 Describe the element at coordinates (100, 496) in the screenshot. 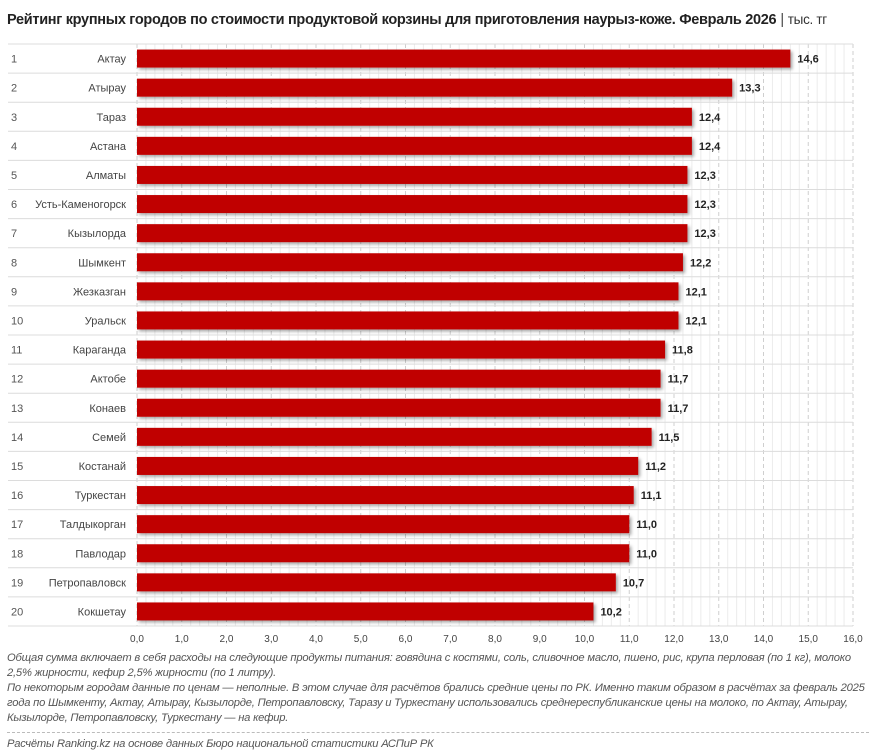

I see `category-label: Туркестан` at that location.